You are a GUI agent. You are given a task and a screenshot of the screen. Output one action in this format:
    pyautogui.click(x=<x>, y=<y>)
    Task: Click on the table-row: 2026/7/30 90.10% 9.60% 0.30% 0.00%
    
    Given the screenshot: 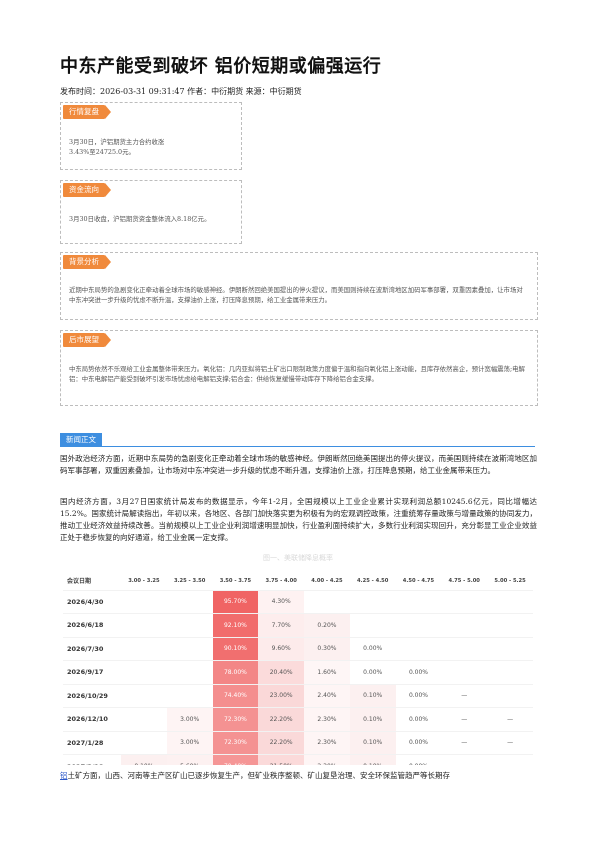 What is the action you would take?
    pyautogui.click(x=298, y=648)
    